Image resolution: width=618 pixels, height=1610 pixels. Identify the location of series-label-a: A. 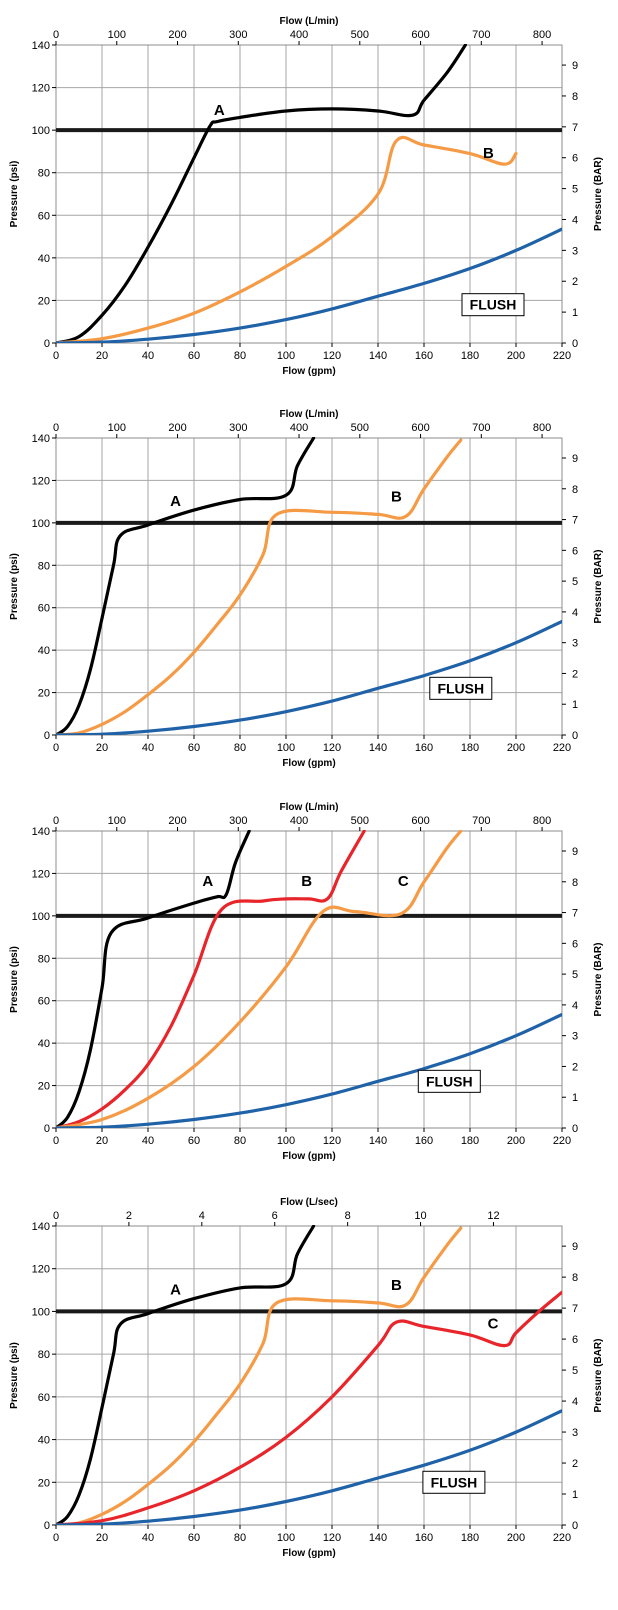
(219, 110).